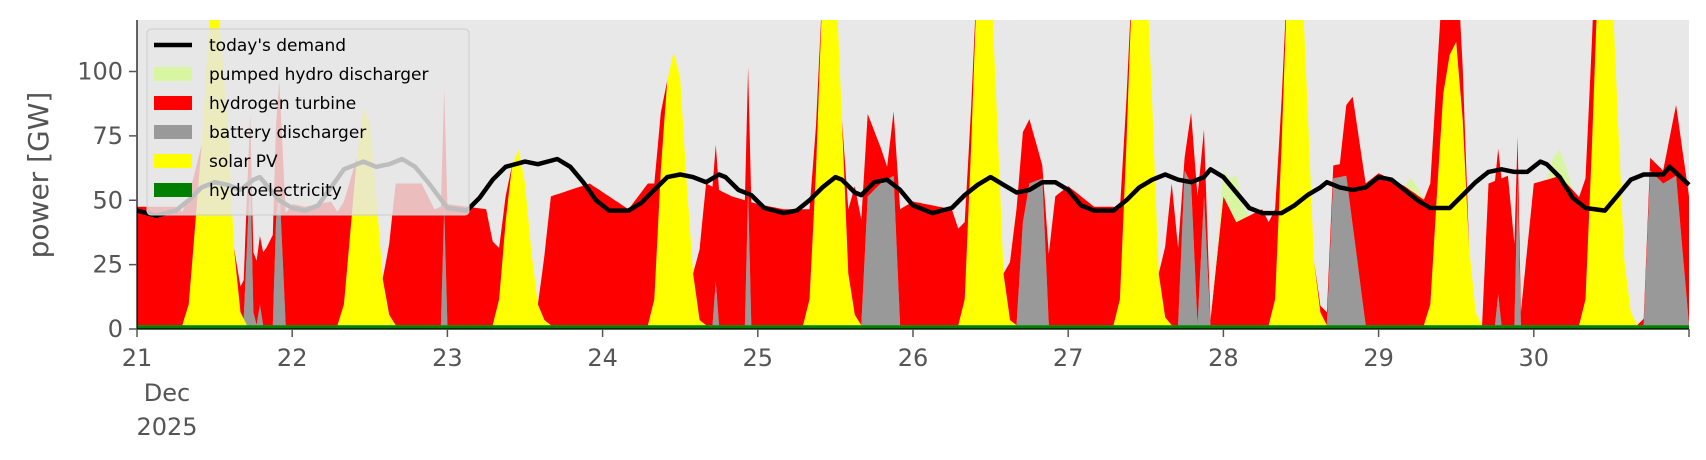 Image resolution: width=1706 pixels, height=460 pixels. I want to click on legend-swatch-pumped-hydro, so click(173, 74).